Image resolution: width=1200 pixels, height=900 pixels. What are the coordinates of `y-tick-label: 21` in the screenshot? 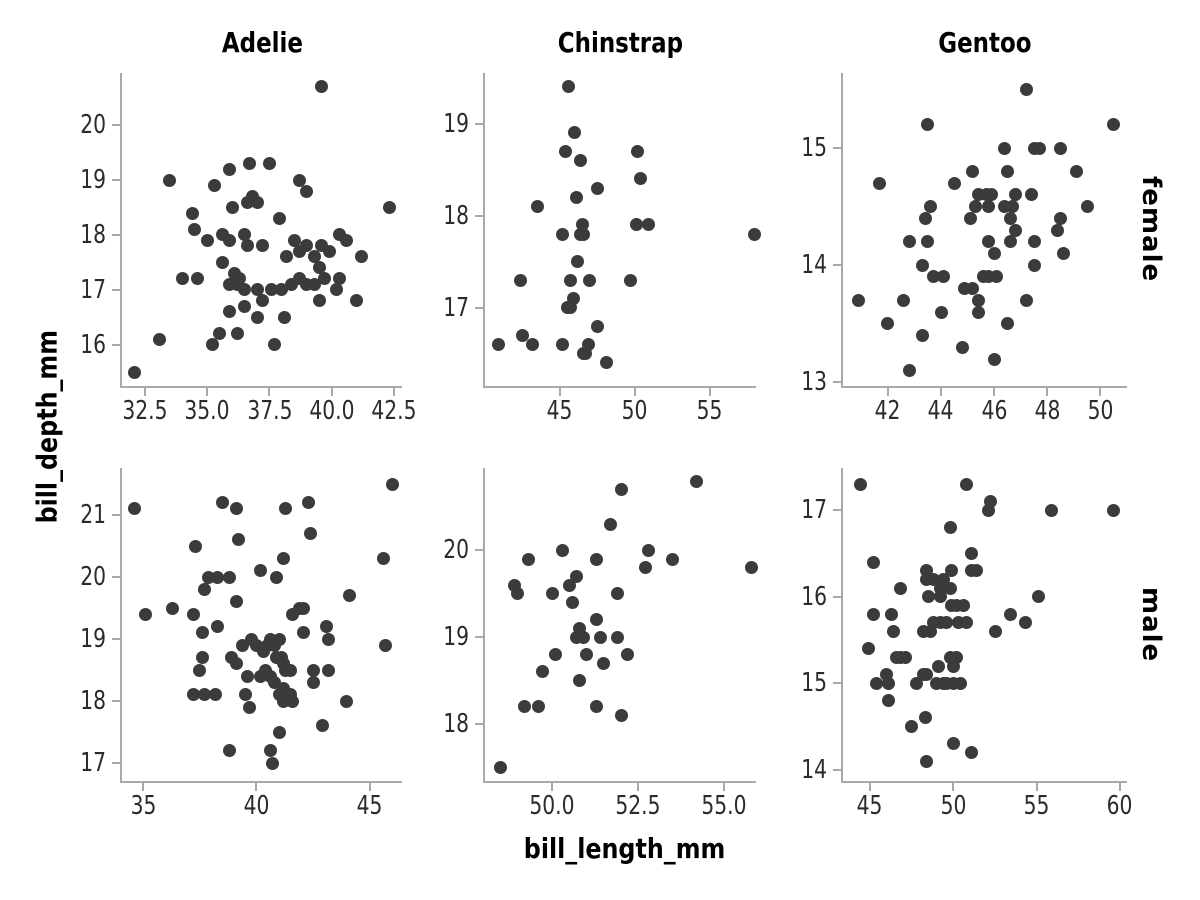 It's located at (93, 515).